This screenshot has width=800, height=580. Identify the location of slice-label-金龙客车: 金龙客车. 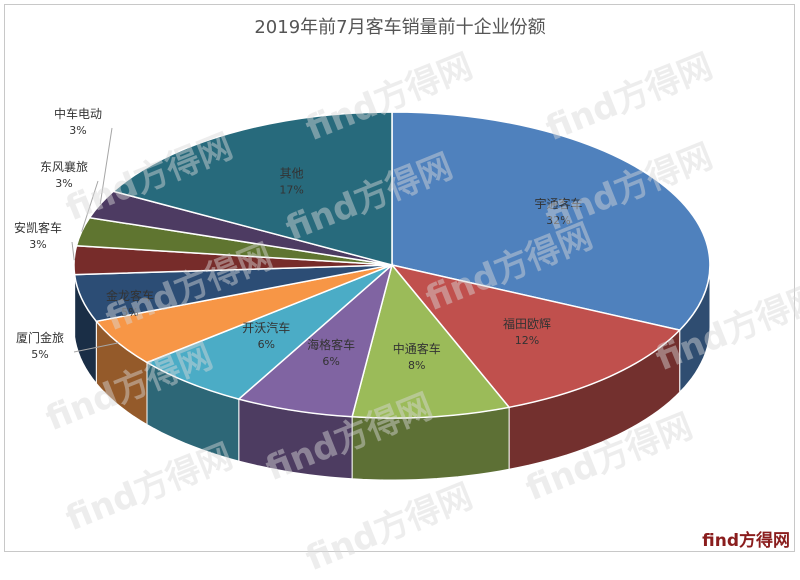
(130, 295).